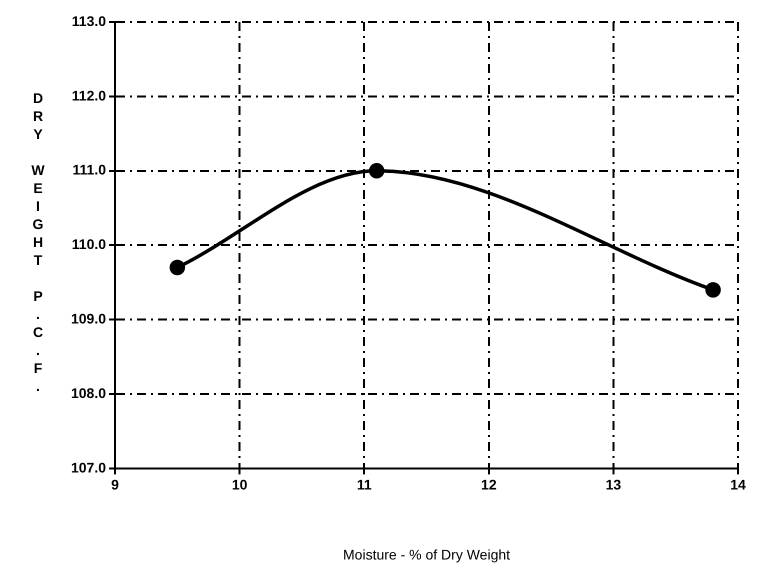  I want to click on x-axis-title: Moisture - % of Dry Weight, so click(426, 554).